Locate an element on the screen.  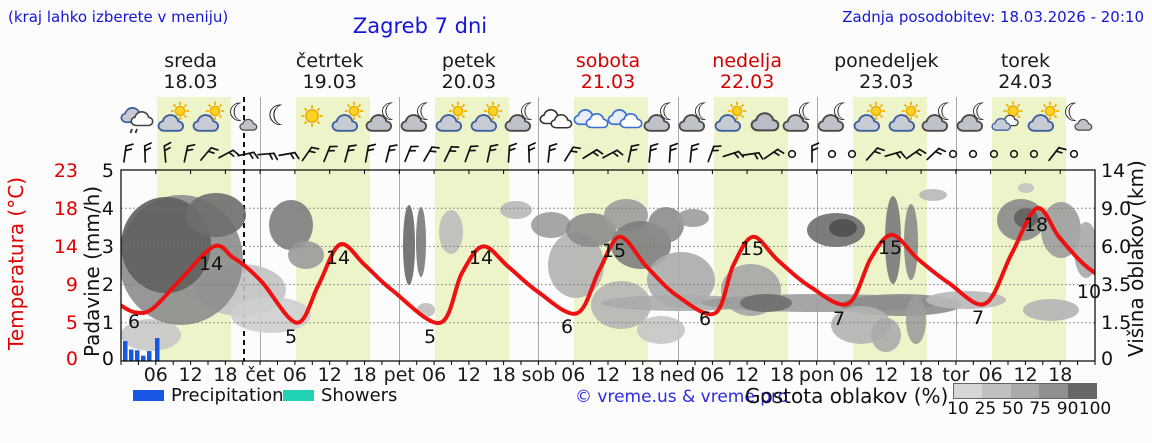
axis-tick-label: 23 is located at coordinates (65, 171).